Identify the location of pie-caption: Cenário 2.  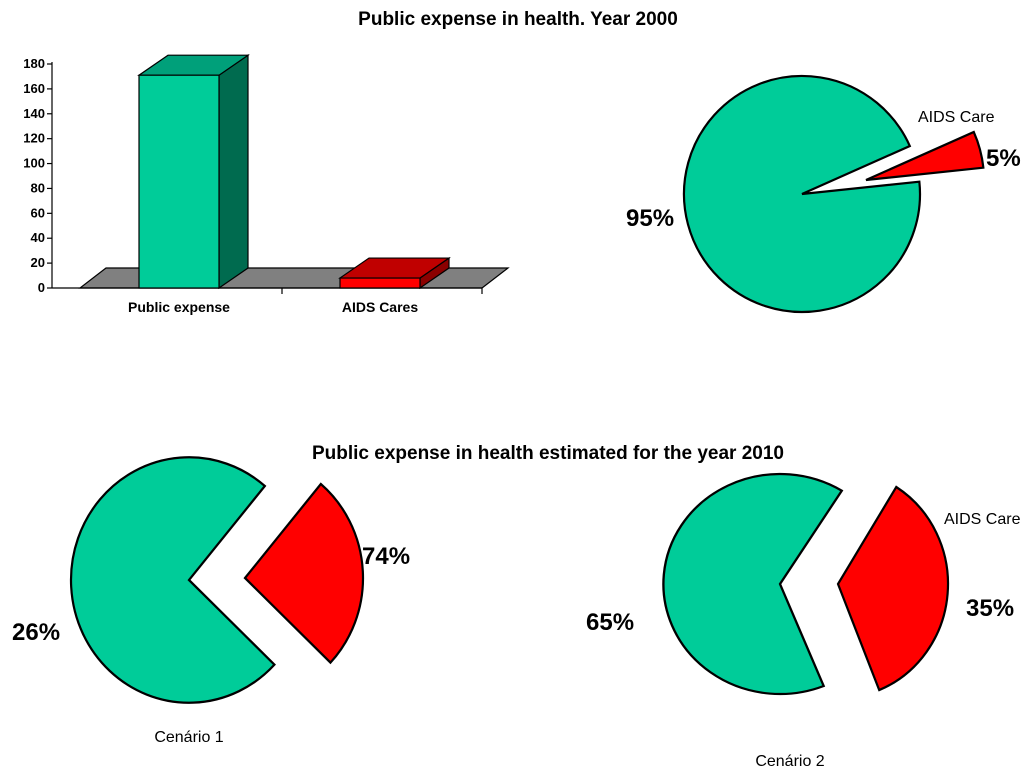
(789, 761).